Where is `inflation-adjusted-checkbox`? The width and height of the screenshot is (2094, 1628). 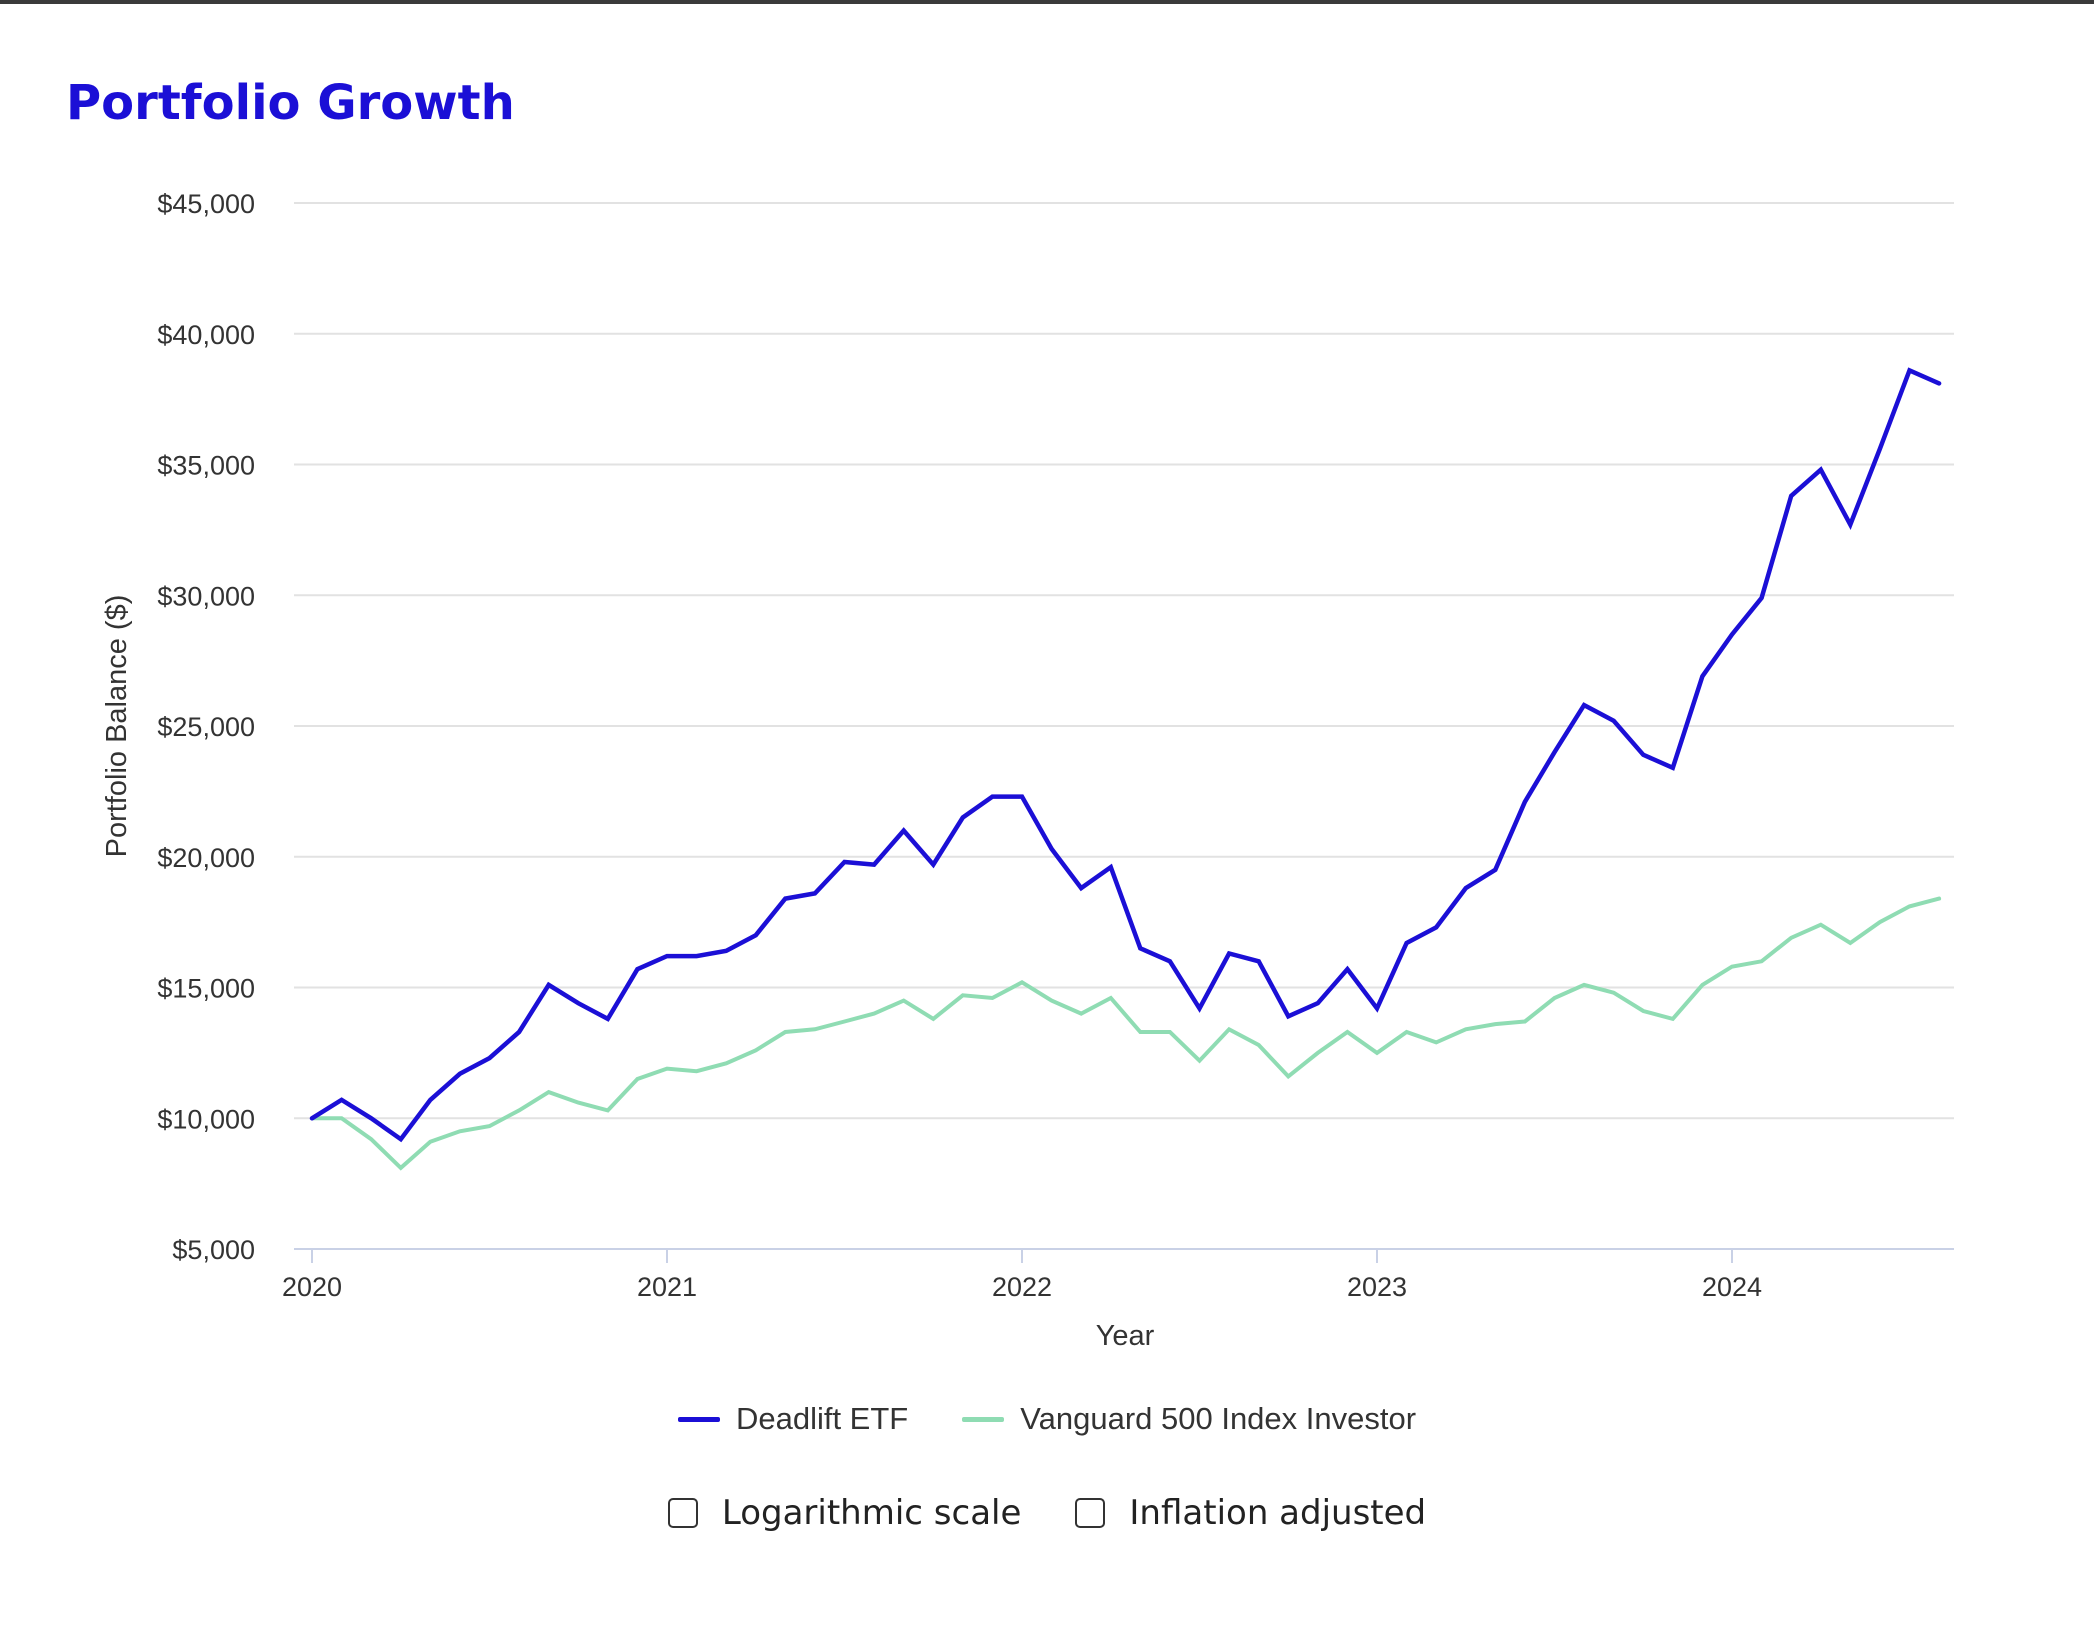
inflation-adjusted-checkbox is located at coordinates (1090, 1513).